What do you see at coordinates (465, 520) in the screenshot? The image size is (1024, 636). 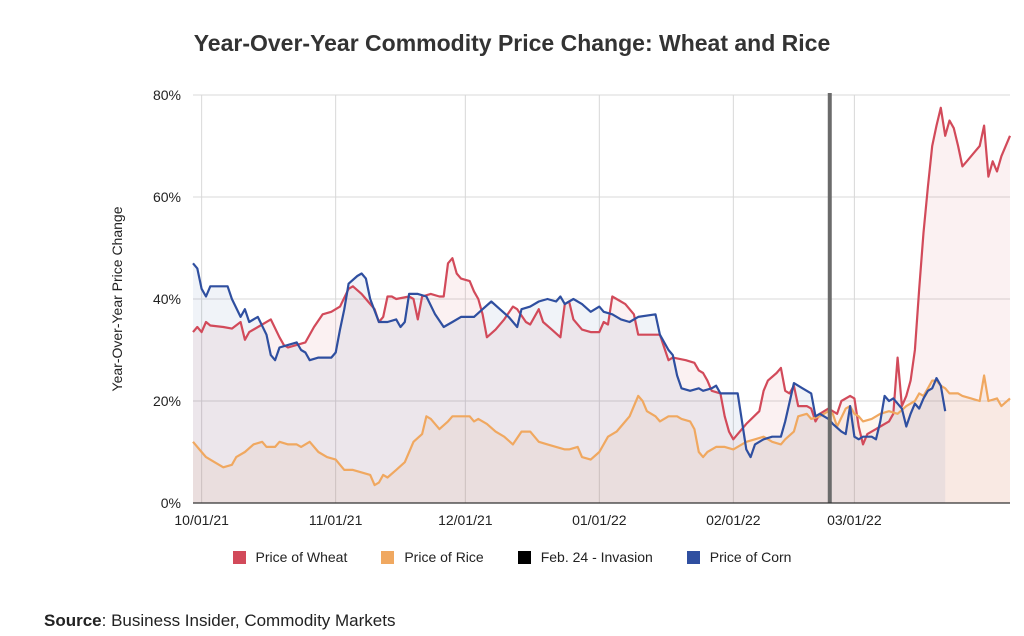 I see `x-tick-label: 12/01/21` at bounding box center [465, 520].